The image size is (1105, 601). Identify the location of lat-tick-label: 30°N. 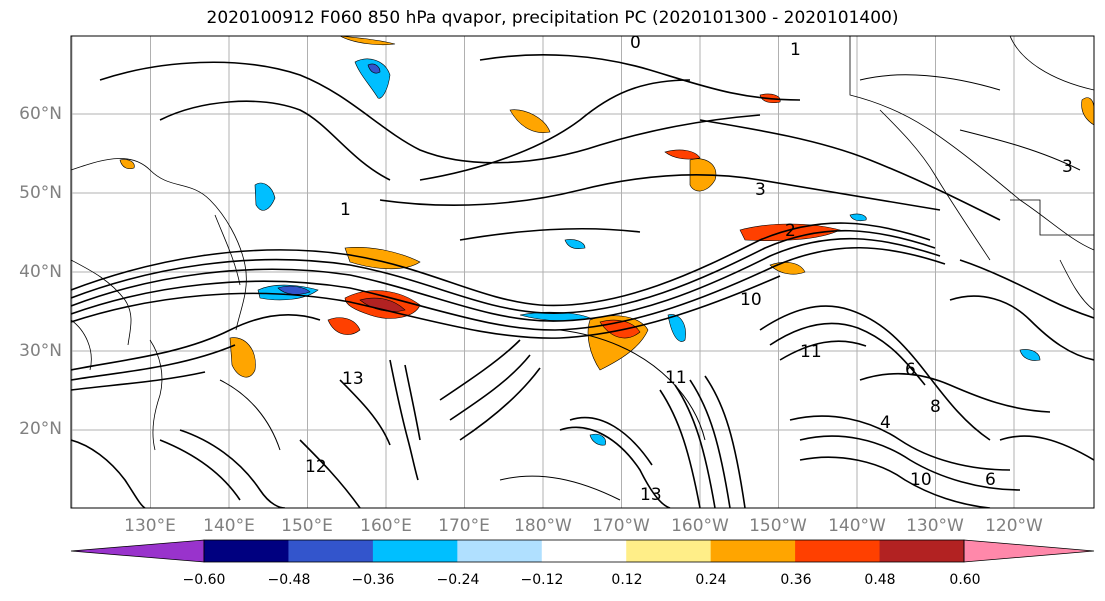
(40, 351).